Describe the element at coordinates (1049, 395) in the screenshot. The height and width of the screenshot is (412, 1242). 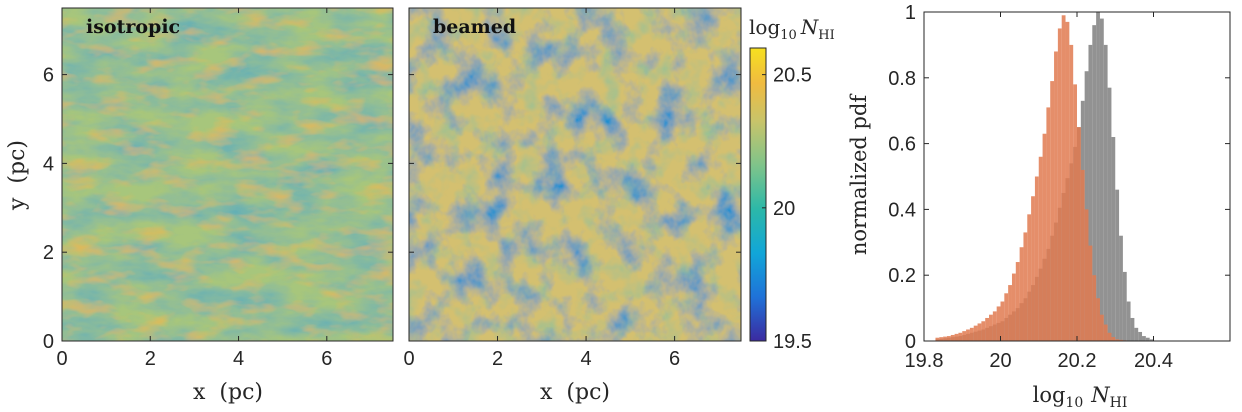
I see `histogram-x-label-log: log` at that location.